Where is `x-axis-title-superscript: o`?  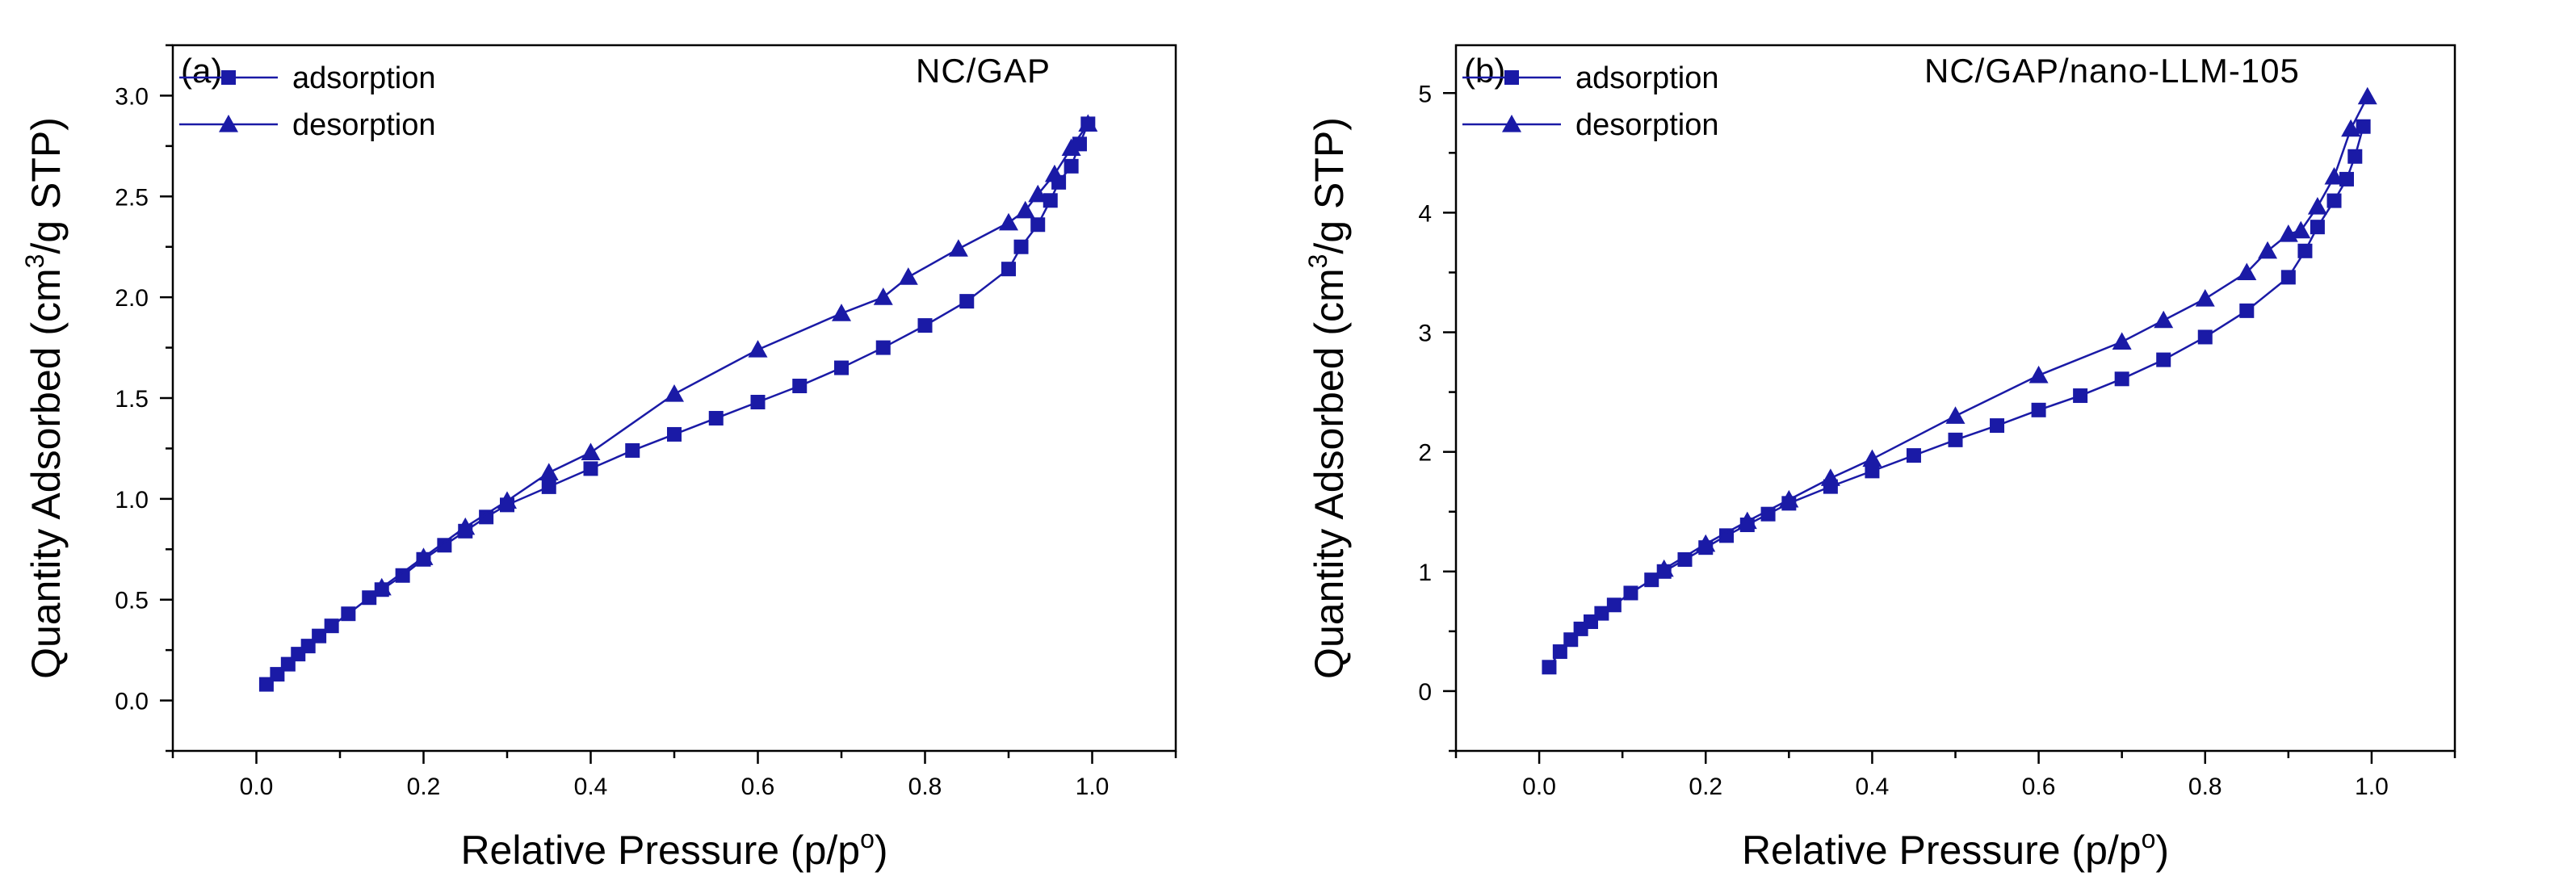 x-axis-title-superscript: o is located at coordinates (2149, 838).